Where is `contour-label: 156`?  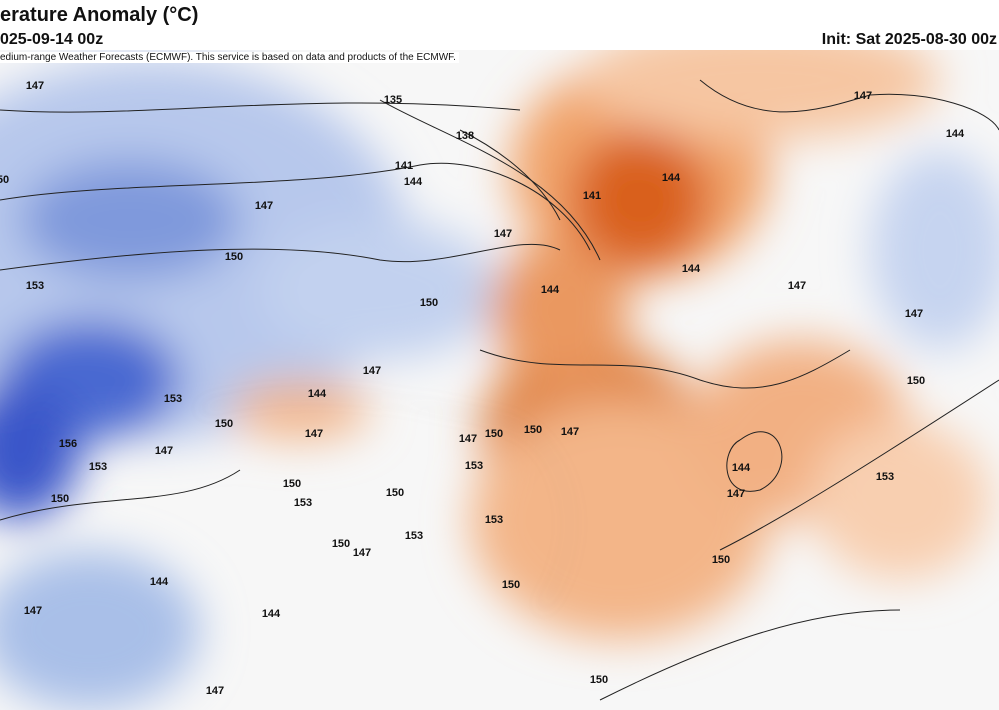 contour-label: 156 is located at coordinates (68, 444).